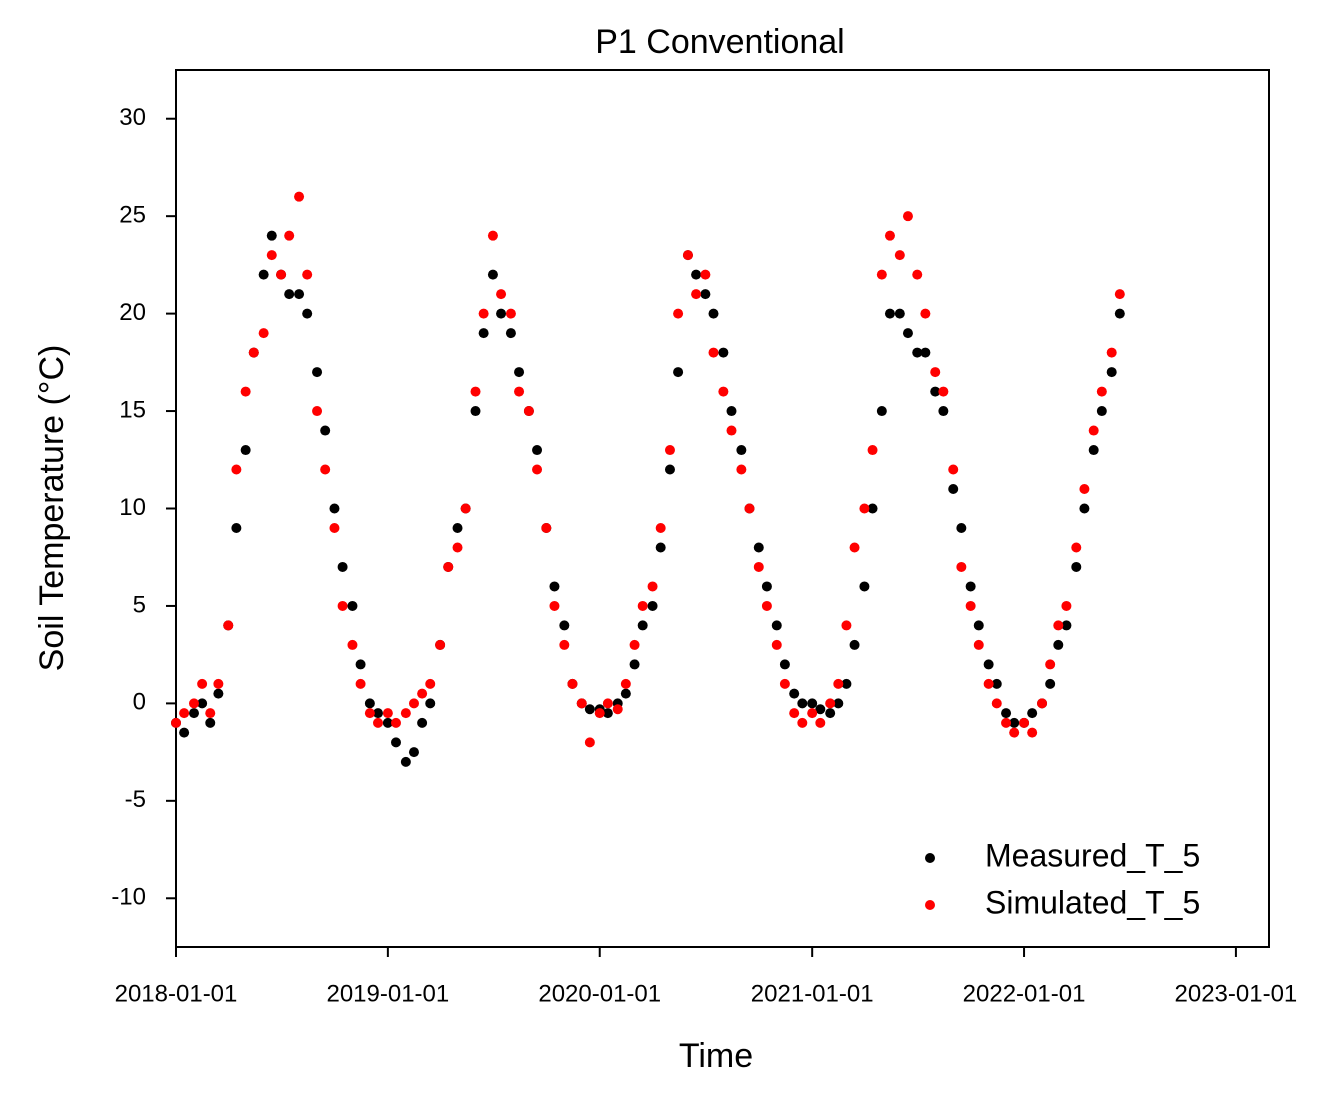 This screenshot has height=1101, width=1343. Describe the element at coordinates (387, 993) in the screenshot. I see `x-tick-label: 2019-01-01` at that location.